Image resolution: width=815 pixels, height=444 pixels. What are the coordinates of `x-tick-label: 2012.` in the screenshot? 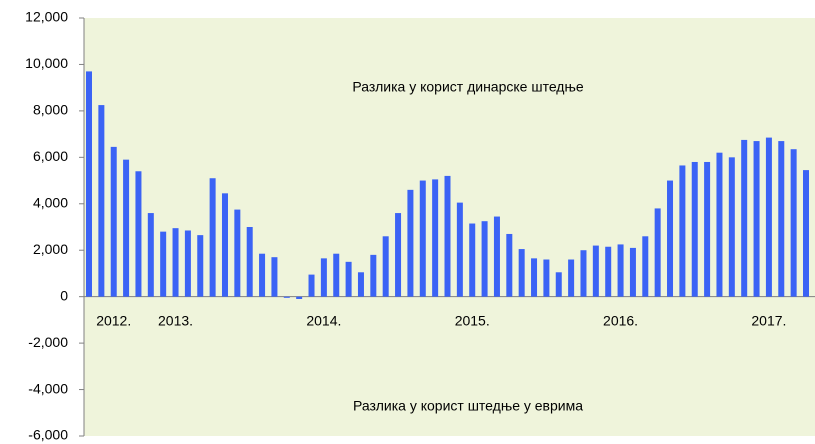 It's located at (113, 320).